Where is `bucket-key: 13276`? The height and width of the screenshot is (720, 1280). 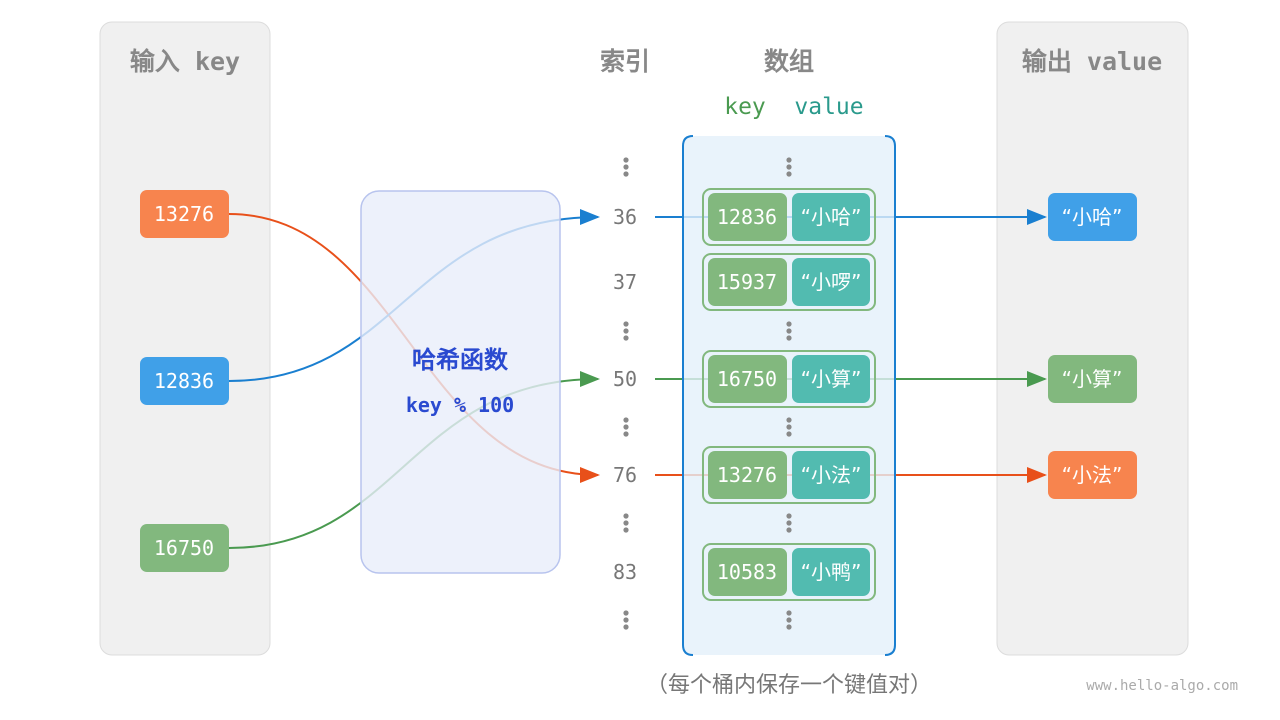
bucket-key: 13276 is located at coordinates (747, 475).